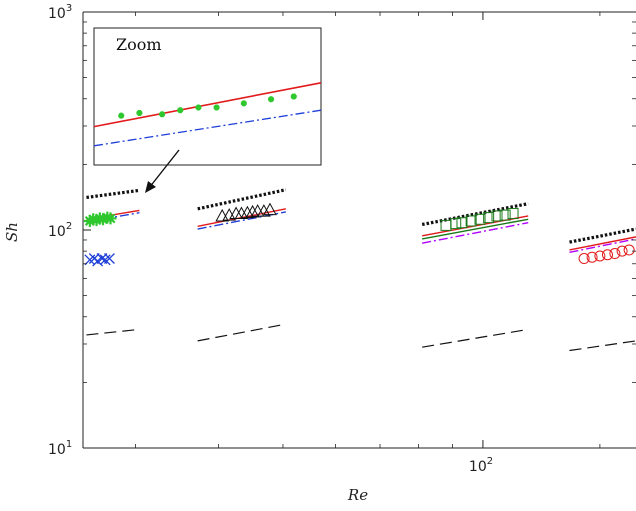 This screenshot has width=636, height=511. I want to click on x-tick-label: 102, so click(481, 465).